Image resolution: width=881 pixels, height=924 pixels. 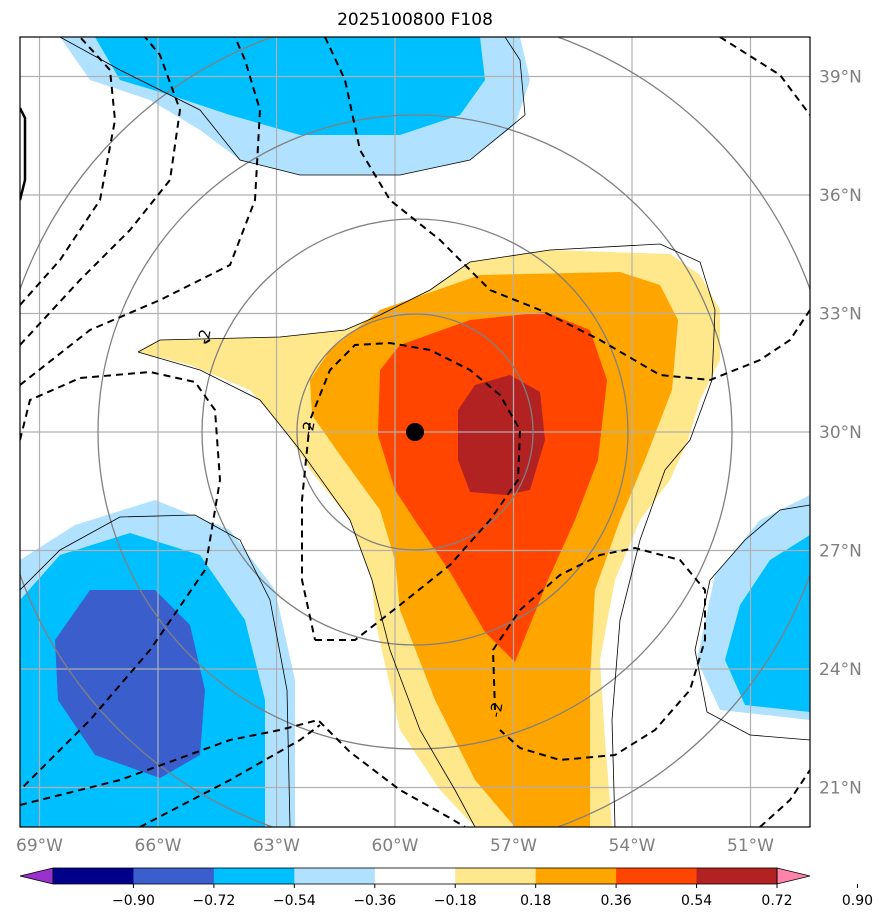 What do you see at coordinates (415, 20) in the screenshot?
I see `map-title: 2025100800 F108` at bounding box center [415, 20].